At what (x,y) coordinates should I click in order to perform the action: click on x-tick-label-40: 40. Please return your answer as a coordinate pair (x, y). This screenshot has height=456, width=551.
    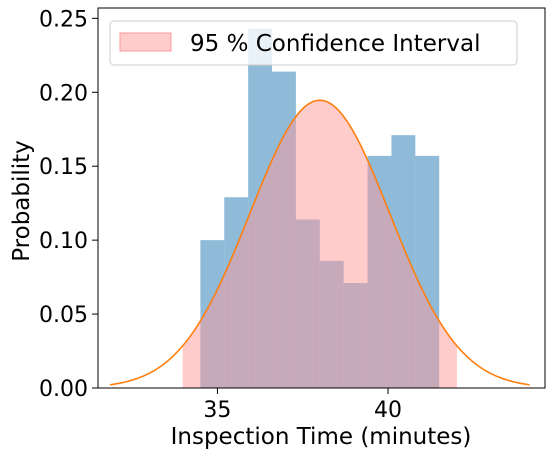
    Looking at the image, I should click on (388, 410).